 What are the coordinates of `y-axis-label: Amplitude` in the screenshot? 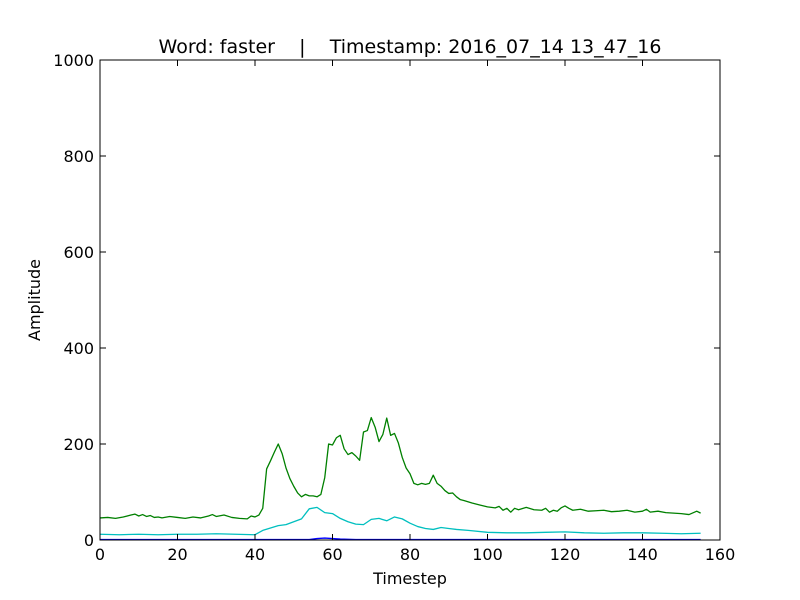 It's located at (34, 300).